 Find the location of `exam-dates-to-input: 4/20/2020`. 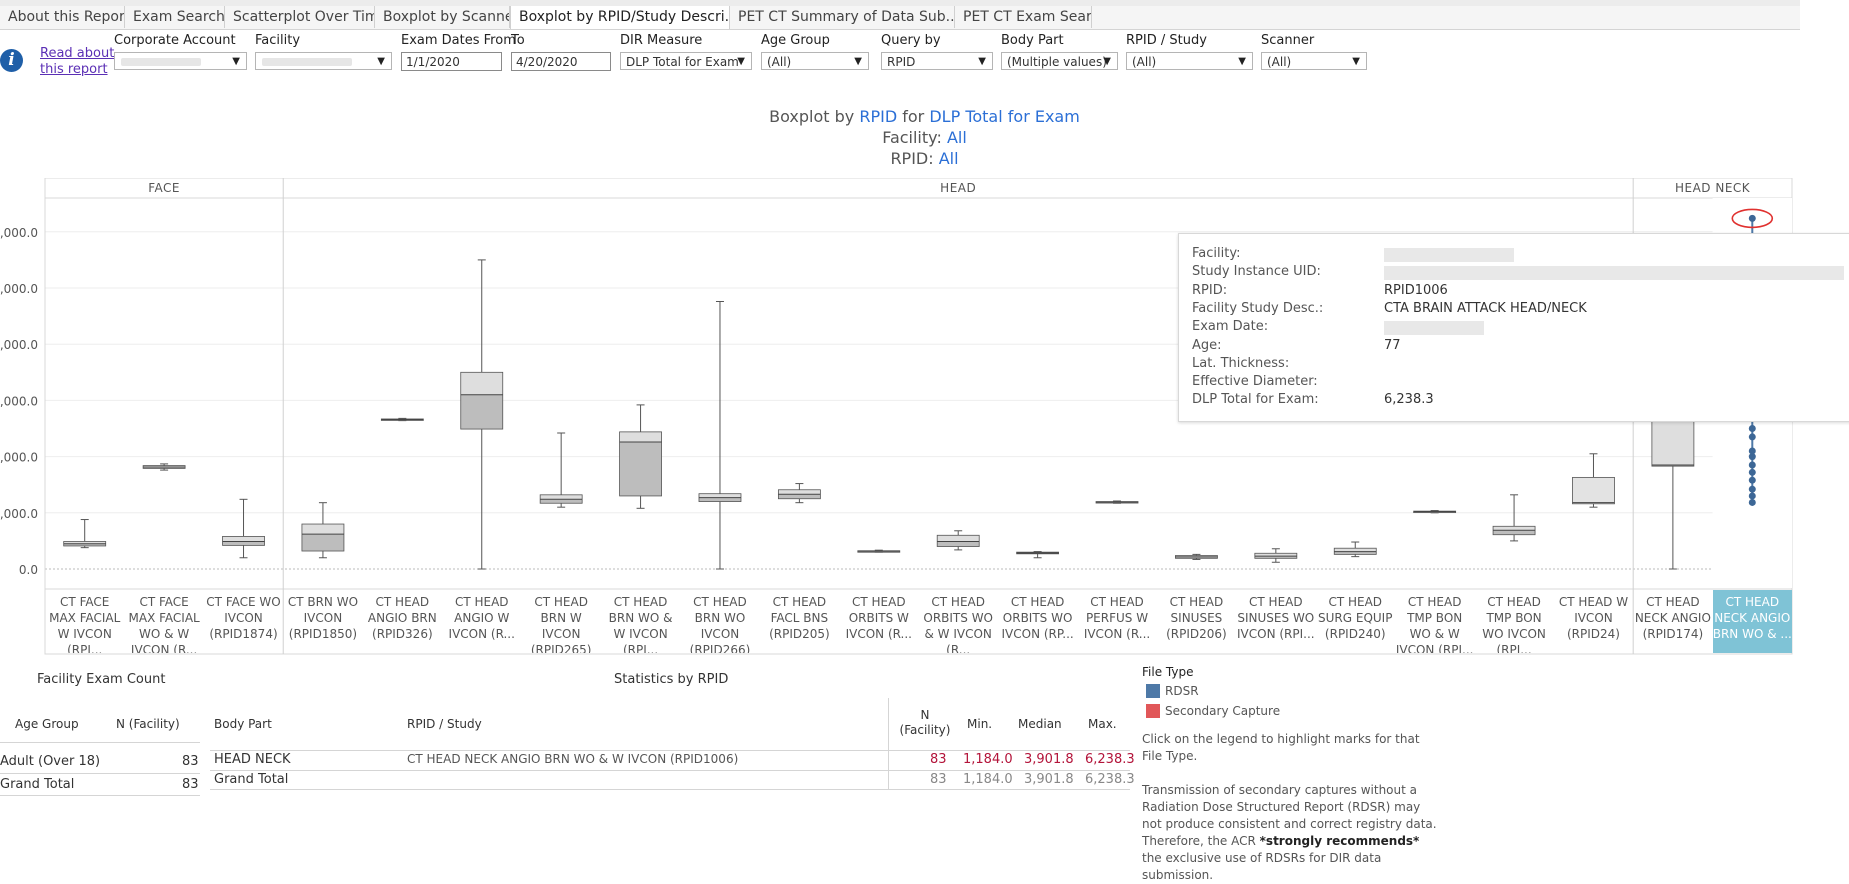

exam-dates-to-input: 4/20/2020 is located at coordinates (561, 61).